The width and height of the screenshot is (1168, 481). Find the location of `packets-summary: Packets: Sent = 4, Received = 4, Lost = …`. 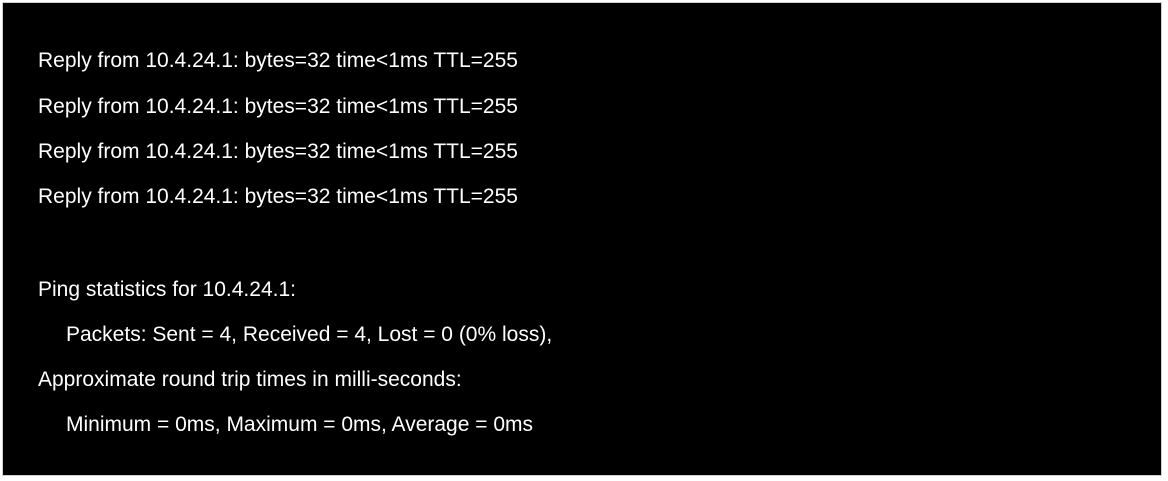

packets-summary: Packets: Sent = 4, Received = 4, Lost = … is located at coordinates (309, 334).